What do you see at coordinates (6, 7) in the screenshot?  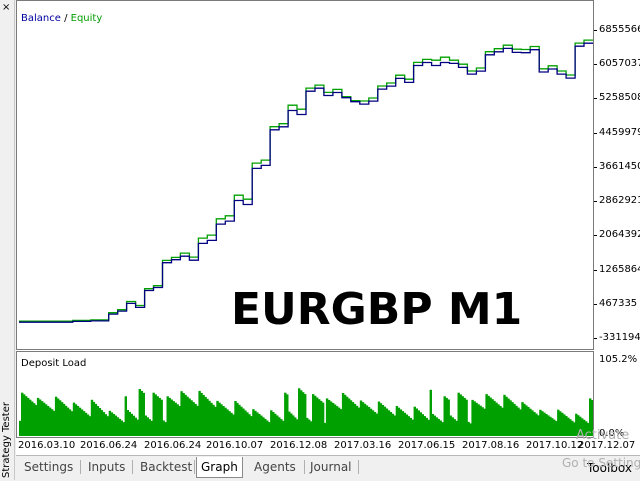 I see `close-icon: ×` at bounding box center [6, 7].